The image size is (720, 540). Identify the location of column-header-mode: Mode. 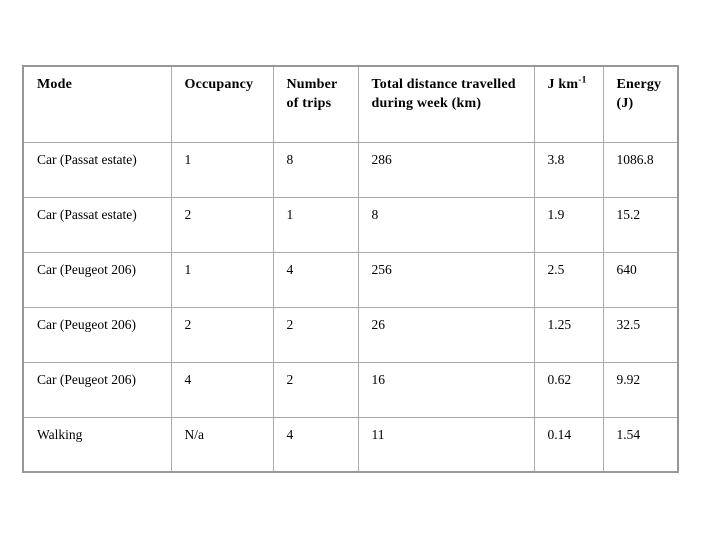
(97, 104).